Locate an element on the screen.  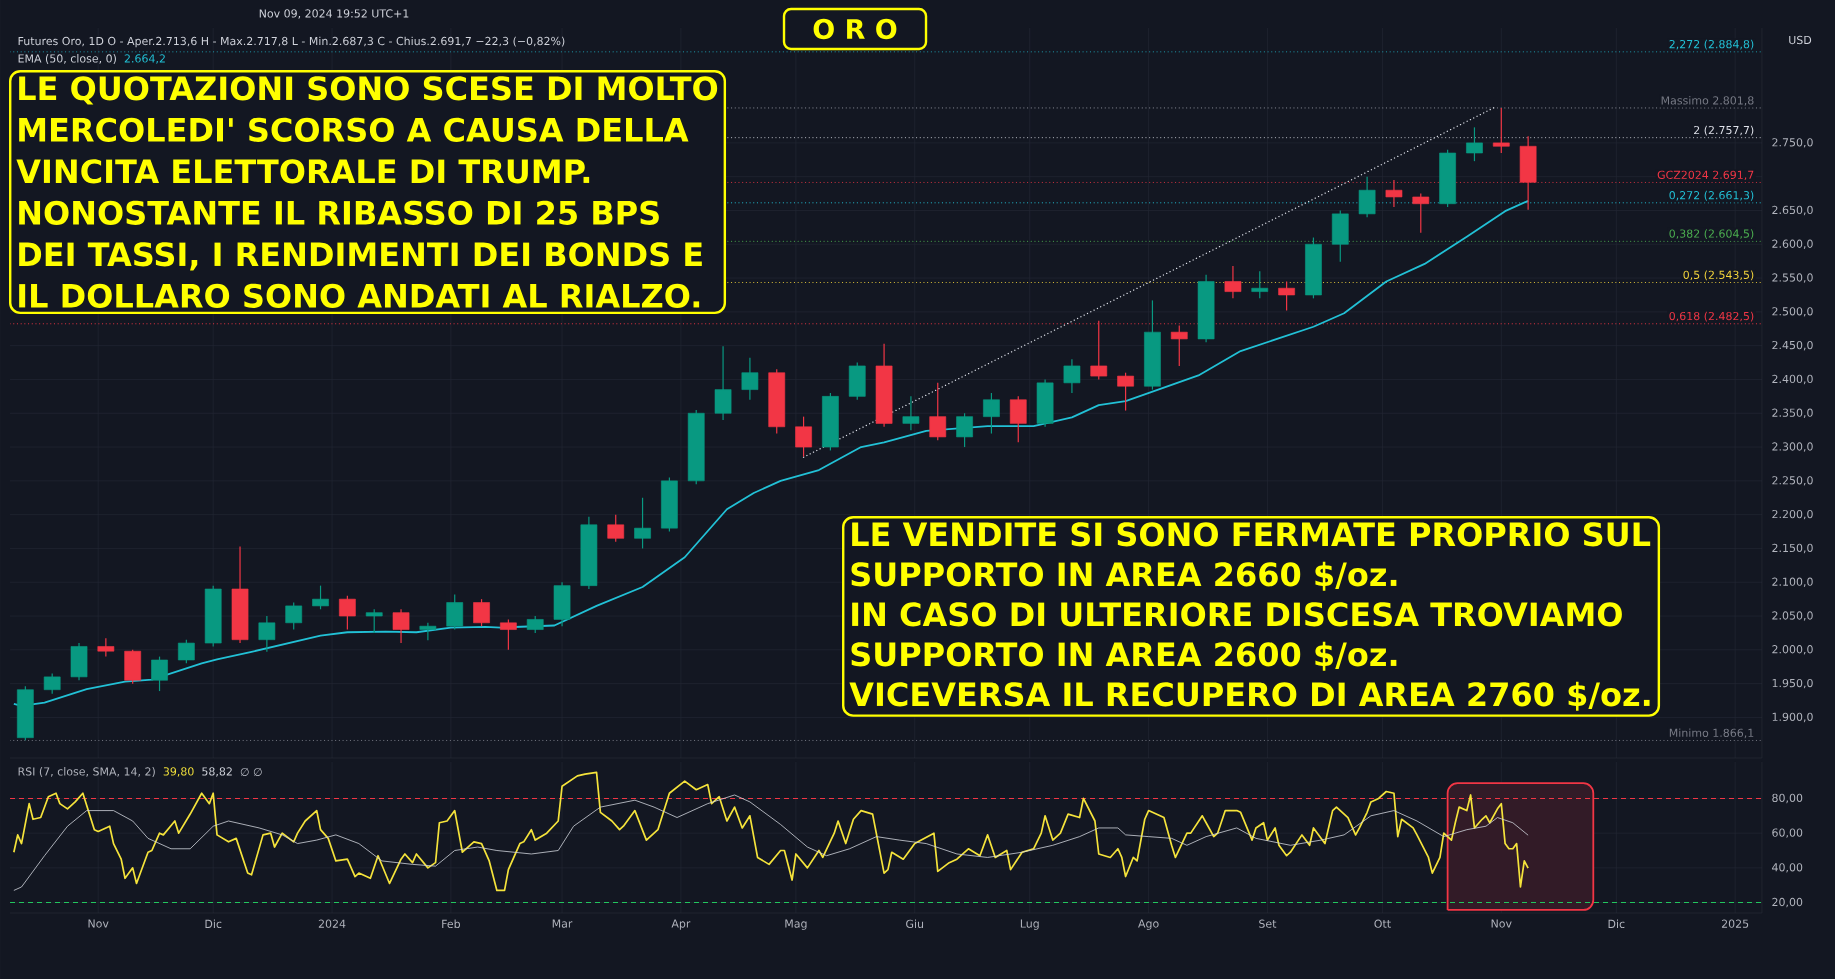
y-tick-label: 2.050,0 is located at coordinates (1792, 616).